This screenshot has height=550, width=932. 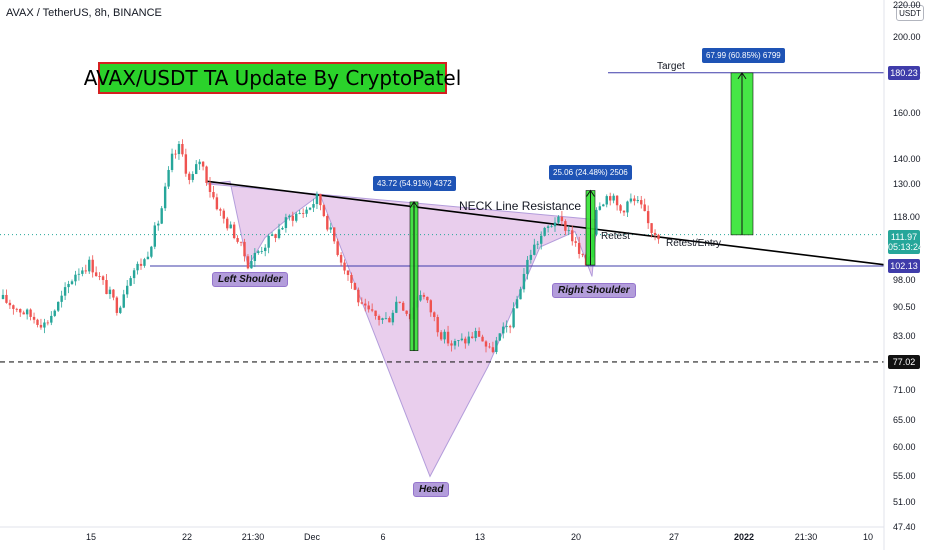 I want to click on measure-bar-target-arrowhead, so click(x=742, y=75).